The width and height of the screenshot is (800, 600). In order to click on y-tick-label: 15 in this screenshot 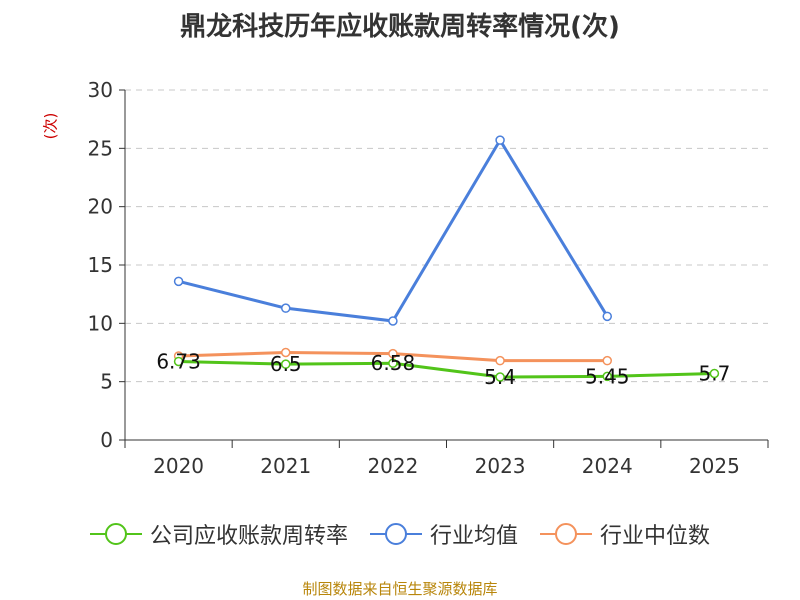, I will do `click(100, 265)`.